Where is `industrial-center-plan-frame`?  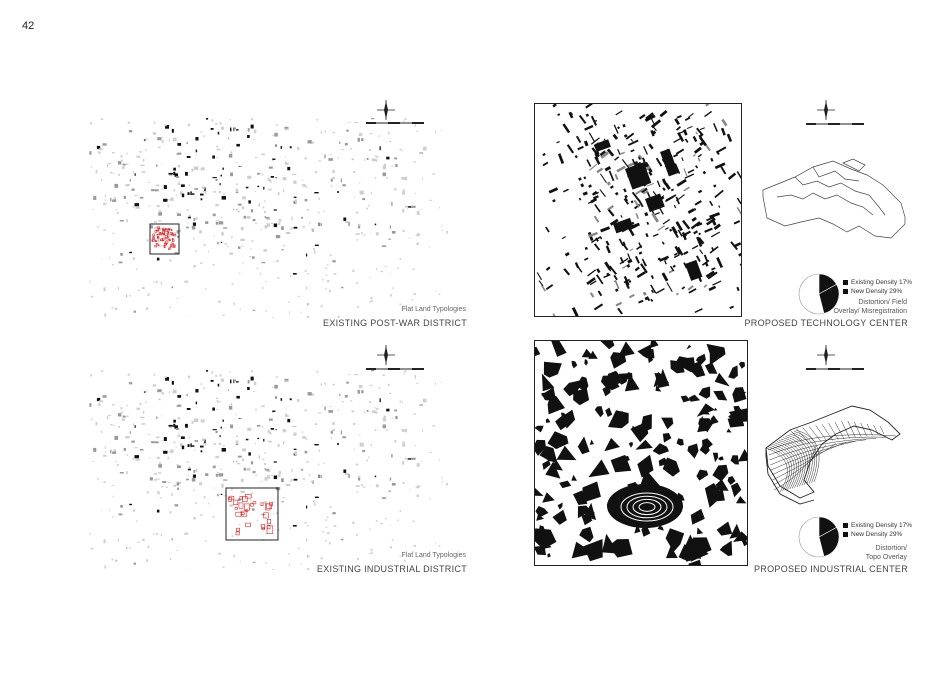
industrial-center-plan-frame is located at coordinates (641, 453).